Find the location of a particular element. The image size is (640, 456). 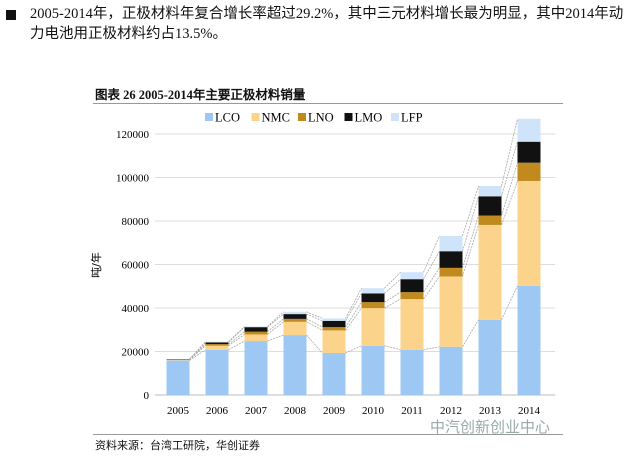

legend-label-lco: LCO is located at coordinates (227, 118).